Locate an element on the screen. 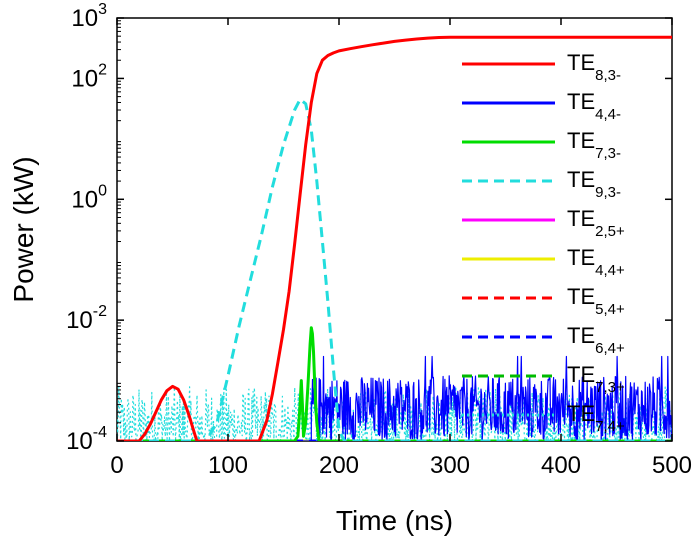 The height and width of the screenshot is (538, 700). legend-entry-label: TE8,3- is located at coordinates (594, 67).